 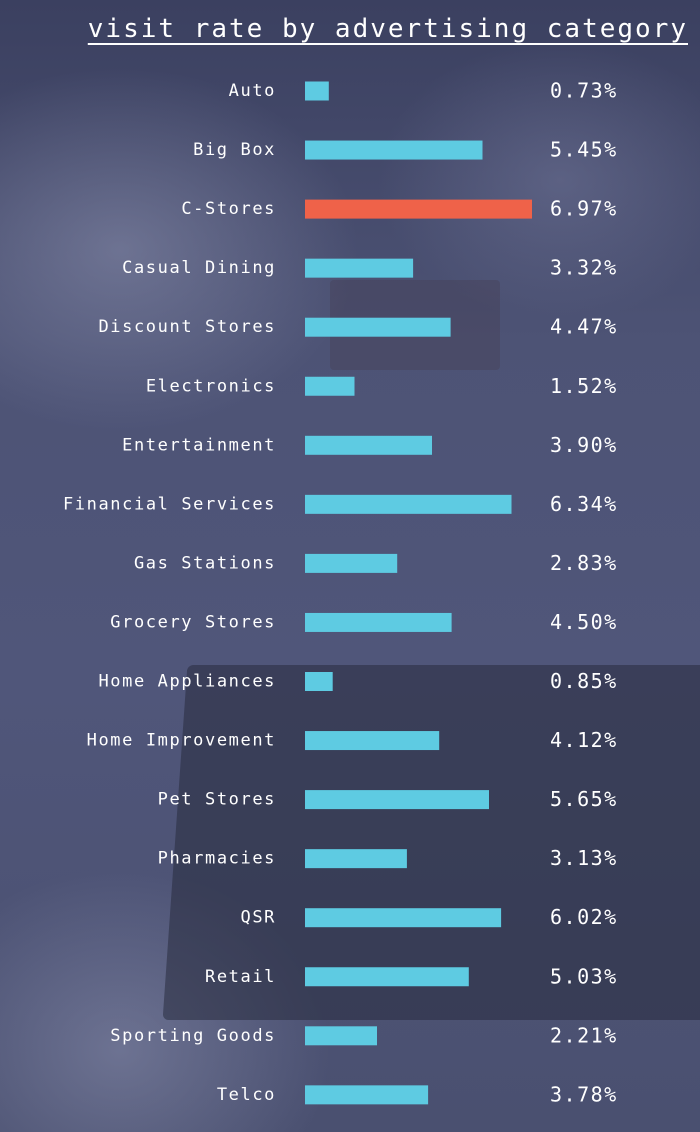 What do you see at coordinates (584, 150) in the screenshot?
I see `value-label: 5.45%` at bounding box center [584, 150].